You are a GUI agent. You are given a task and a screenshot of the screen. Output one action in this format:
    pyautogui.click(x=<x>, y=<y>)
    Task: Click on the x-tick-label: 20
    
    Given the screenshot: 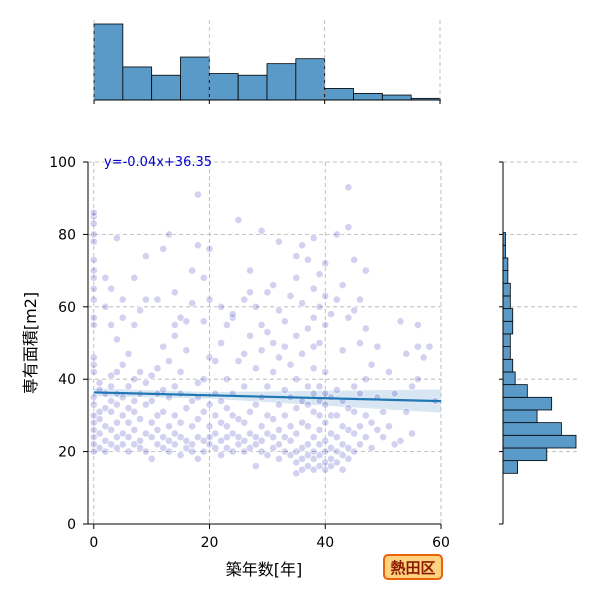 What is the action you would take?
    pyautogui.click(x=210, y=543)
    